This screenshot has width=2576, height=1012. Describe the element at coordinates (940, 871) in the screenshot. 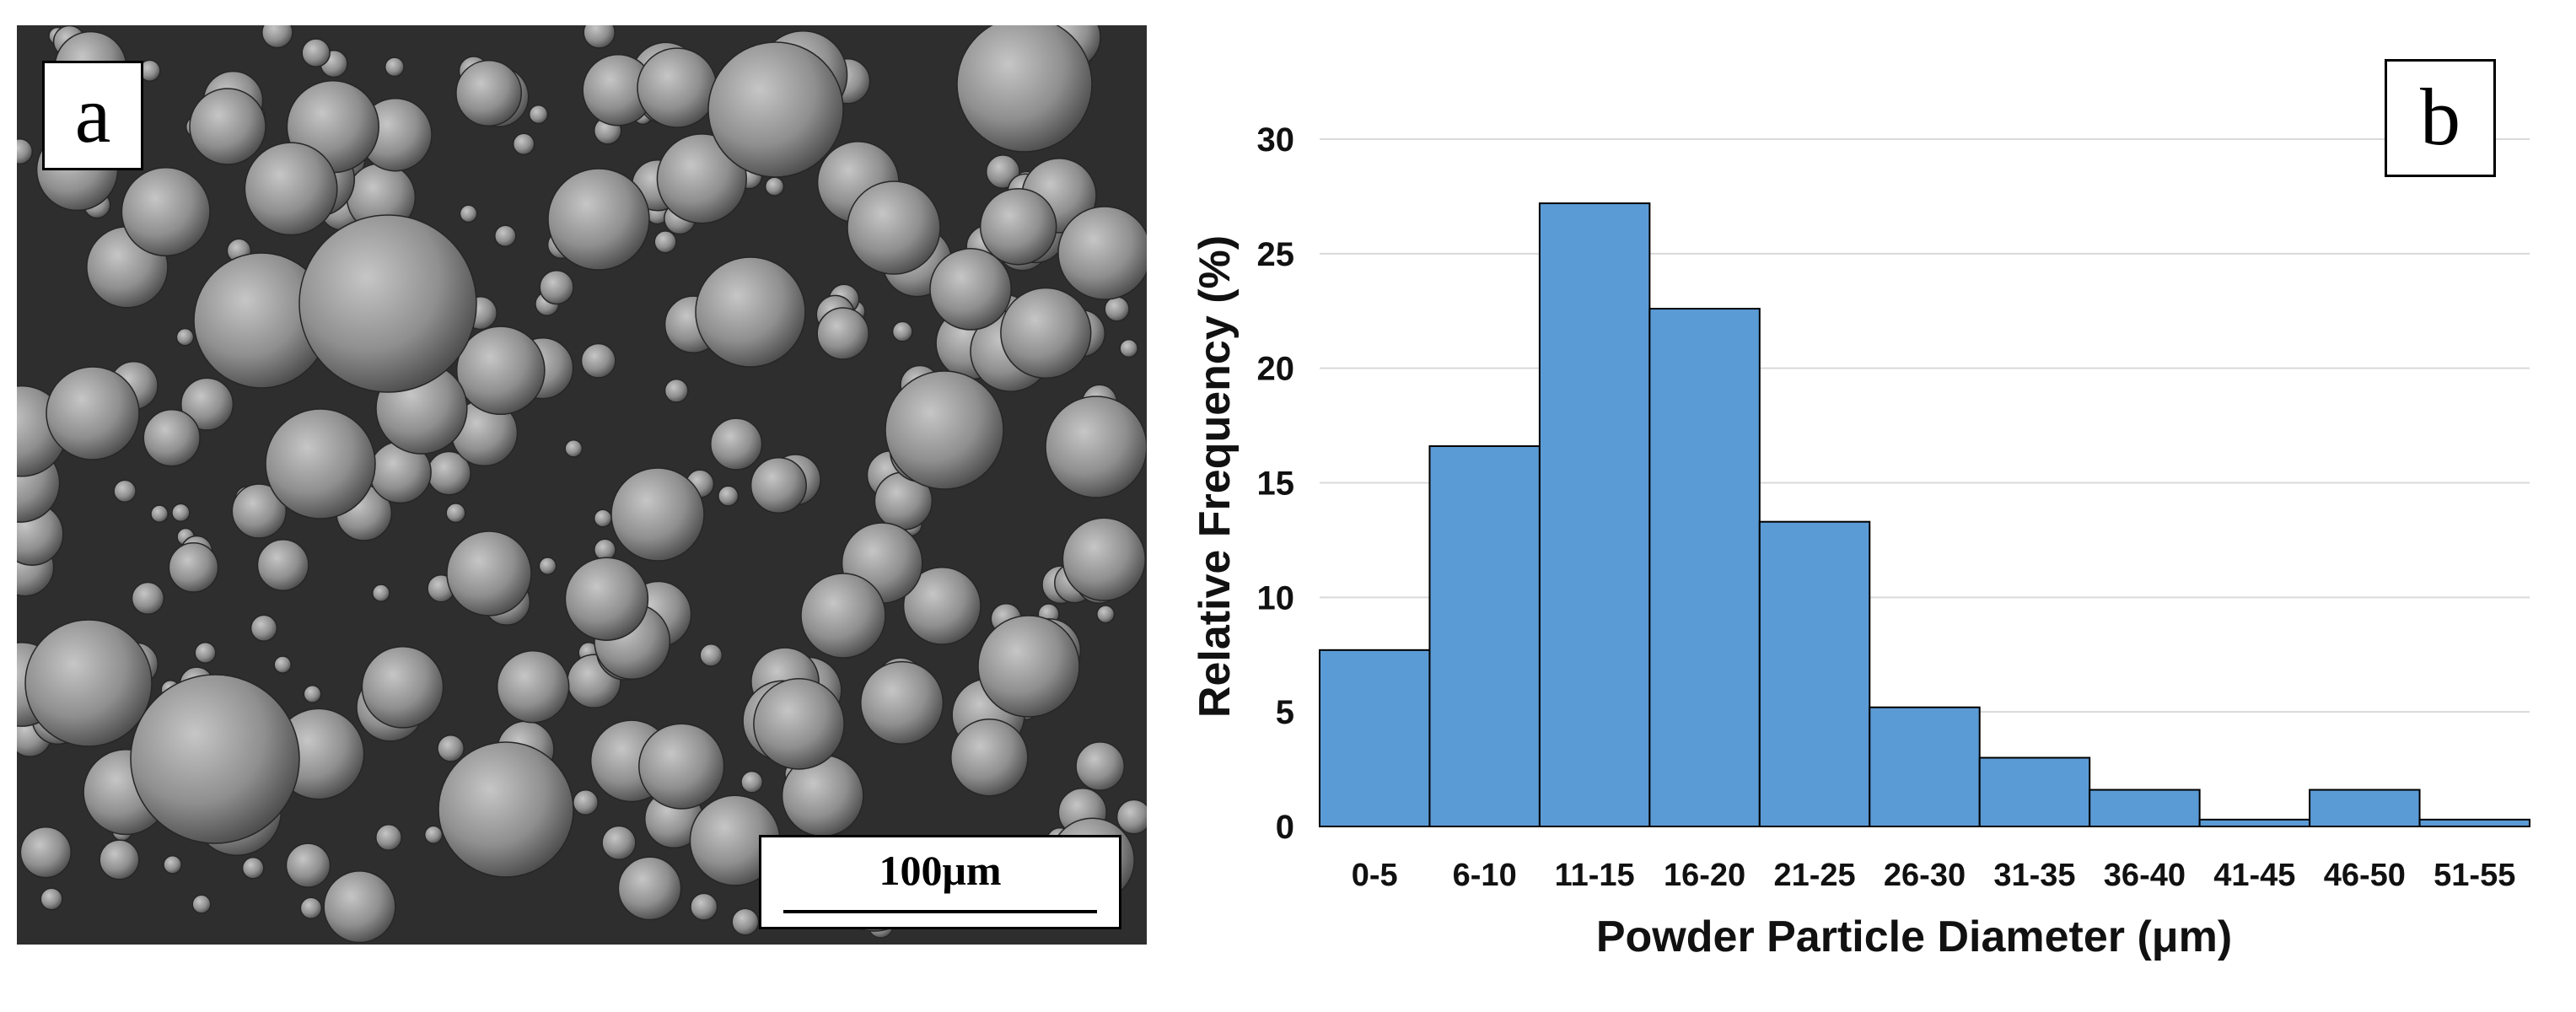

I see `scale-bar-label: 100μm` at that location.